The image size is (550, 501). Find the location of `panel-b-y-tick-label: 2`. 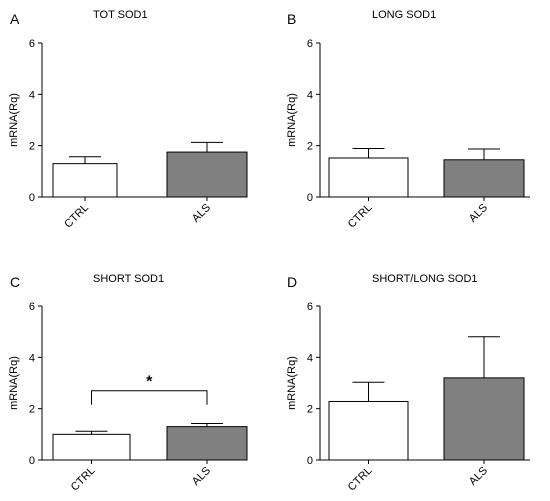

panel-b-y-tick-label: 2 is located at coordinates (310, 147).